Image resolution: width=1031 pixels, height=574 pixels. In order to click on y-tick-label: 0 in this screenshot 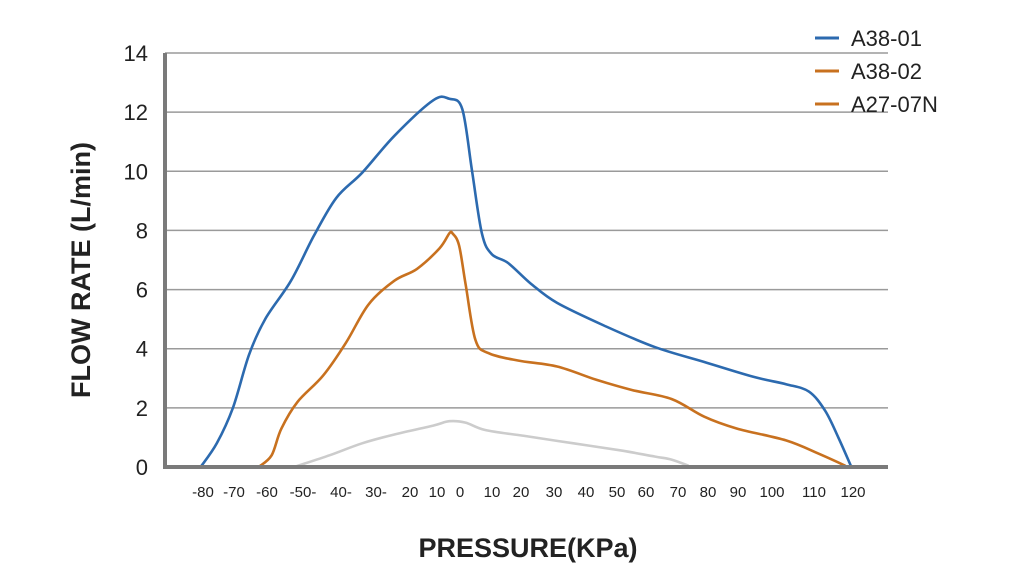, I will do `click(142, 467)`.